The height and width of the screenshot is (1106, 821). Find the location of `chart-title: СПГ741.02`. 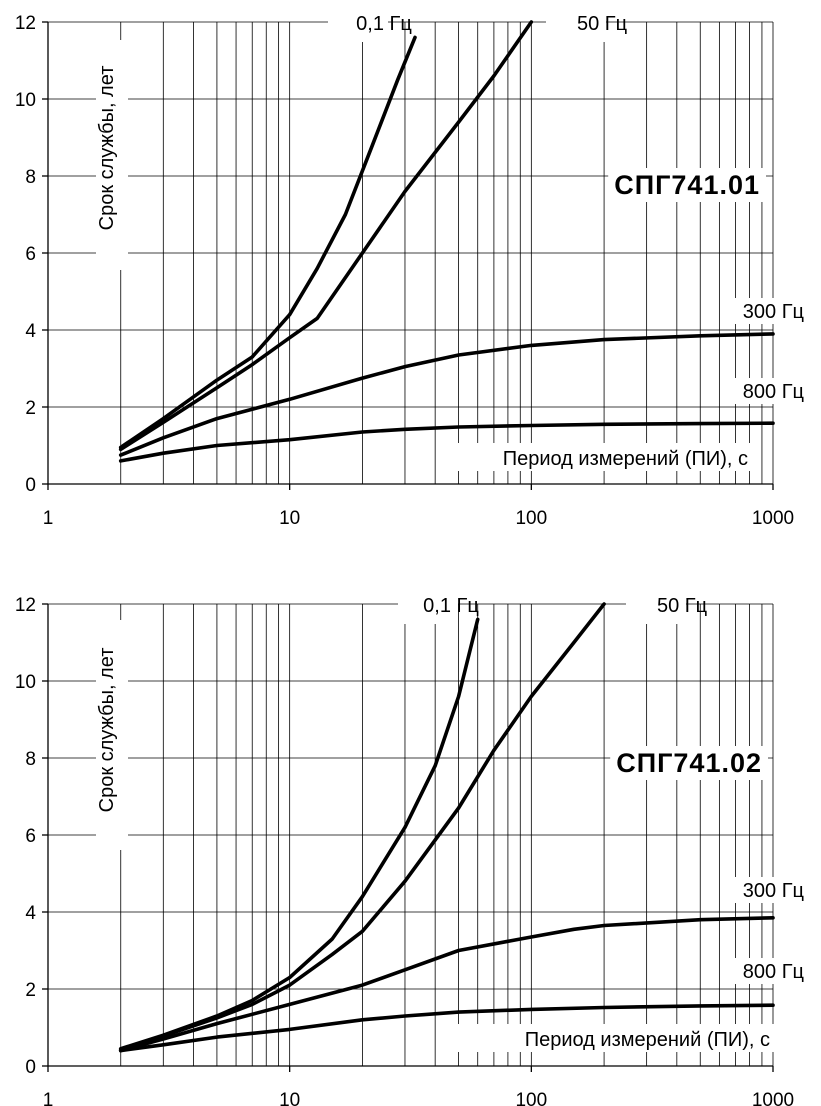

chart-title: СПГ741.02 is located at coordinates (689, 763).